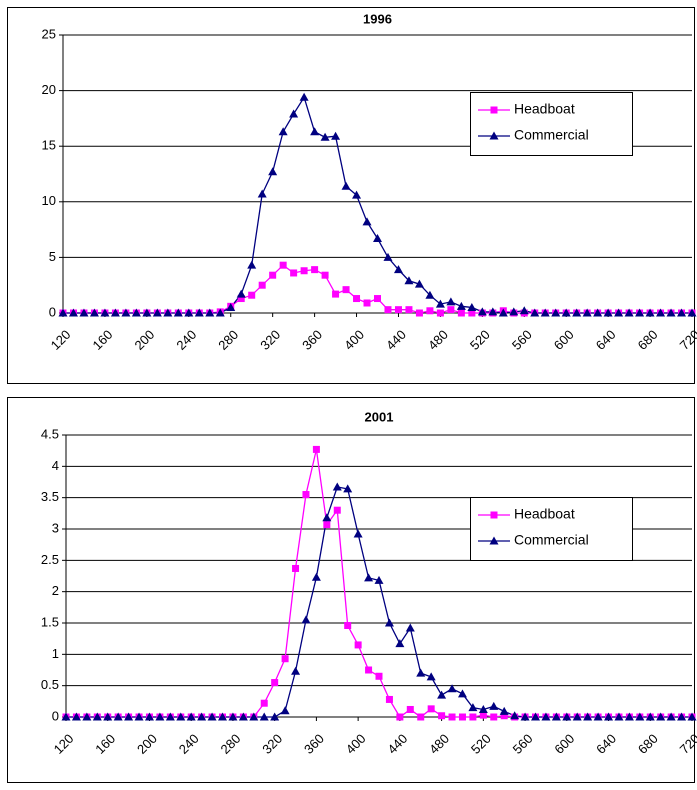 The image size is (697, 790). What do you see at coordinates (55, 590) in the screenshot?
I see `y-tick-label: 2` at bounding box center [55, 590].